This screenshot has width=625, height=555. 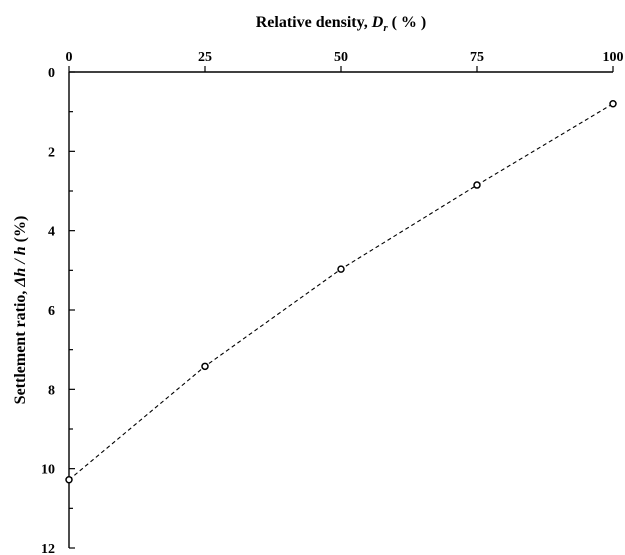 I want to click on x-tick-label: 75, so click(x=477, y=57).